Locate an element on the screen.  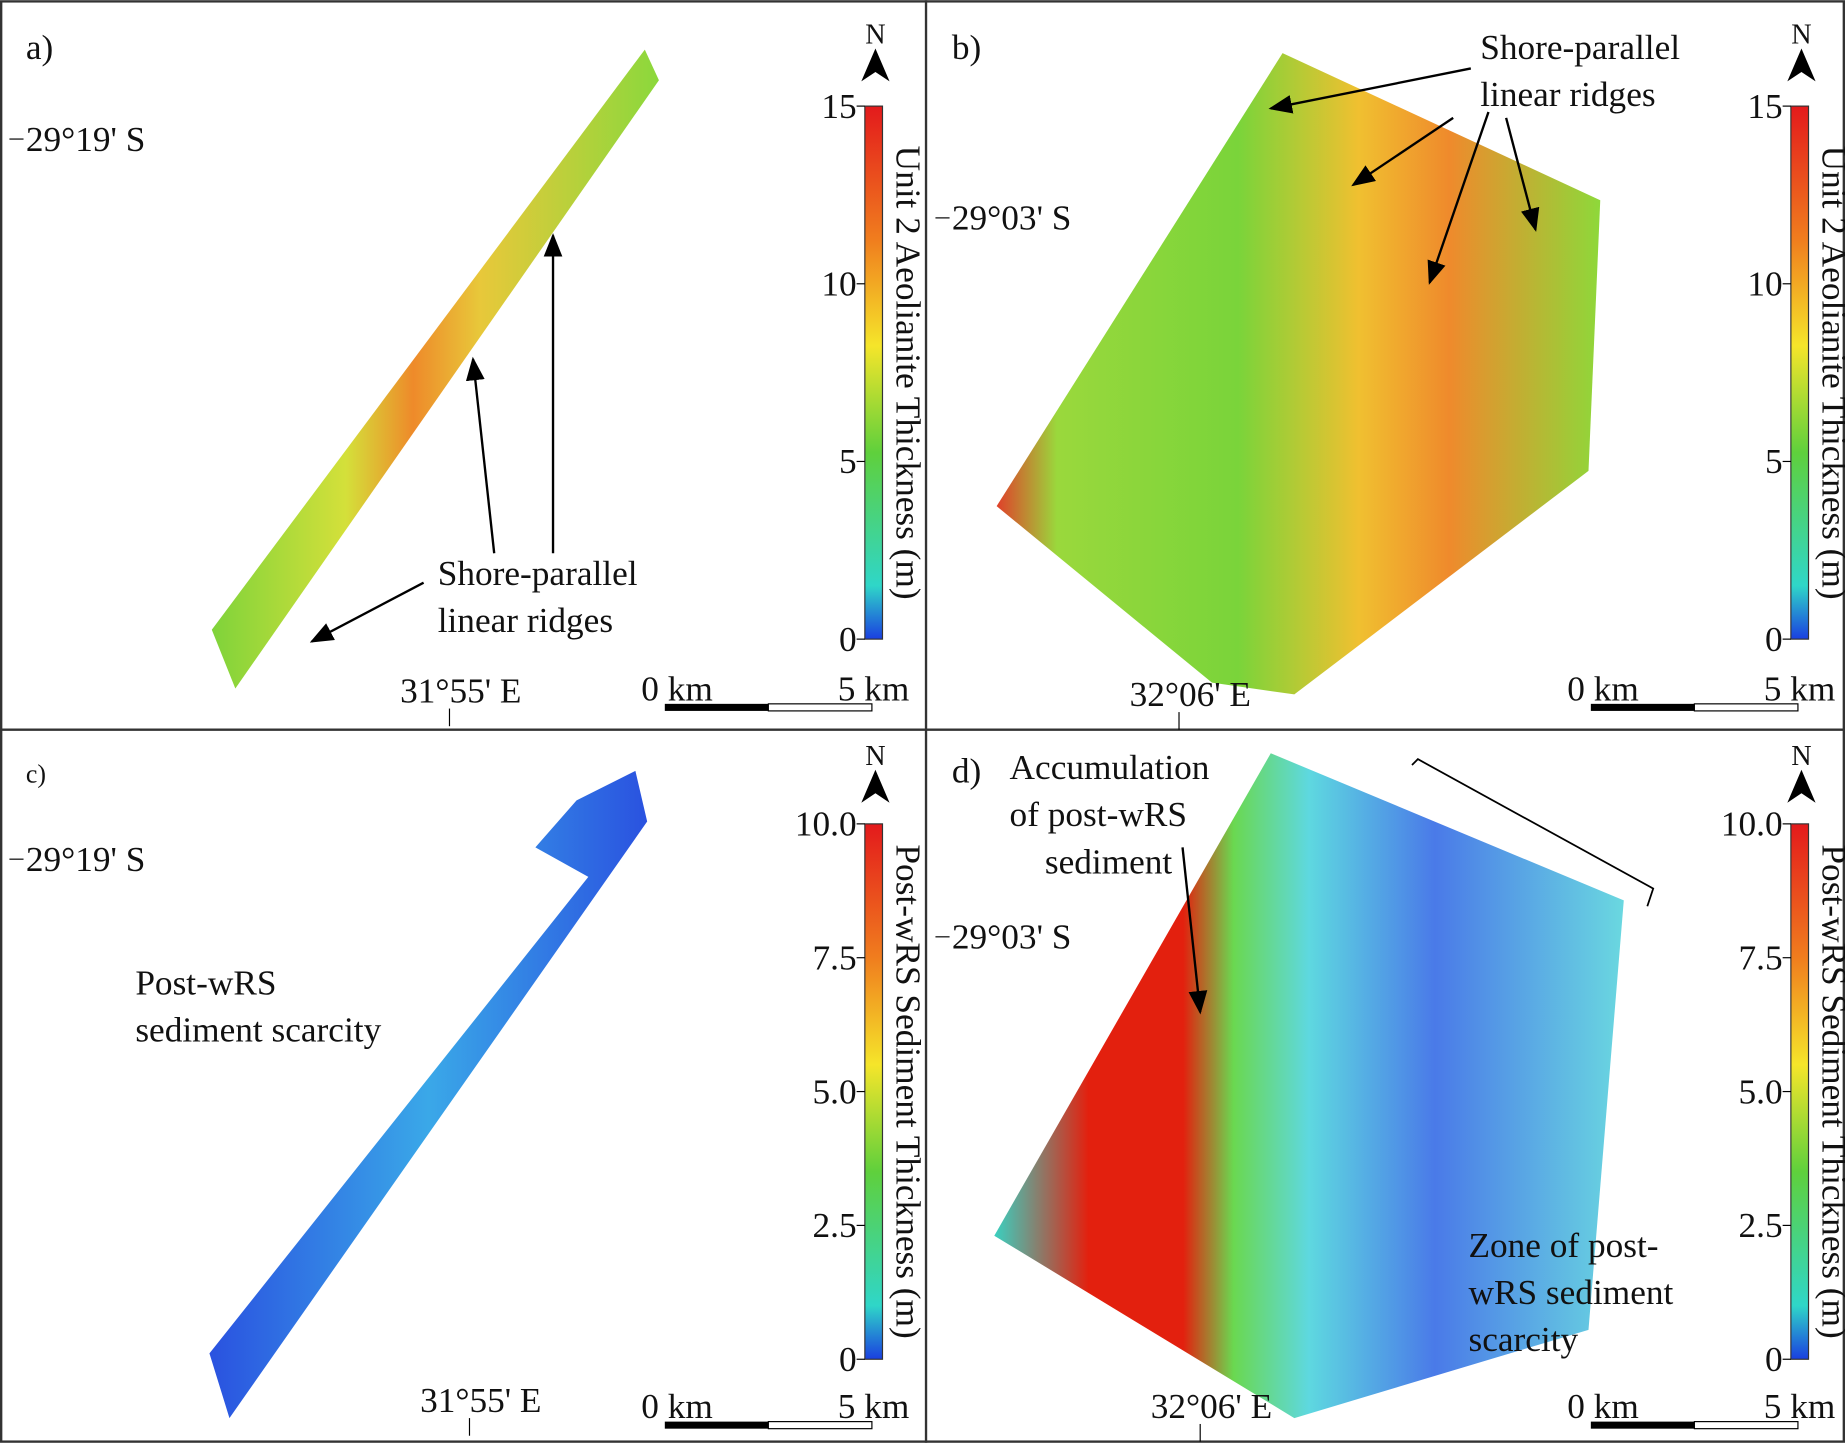
panel-label: a) is located at coordinates (39, 47).